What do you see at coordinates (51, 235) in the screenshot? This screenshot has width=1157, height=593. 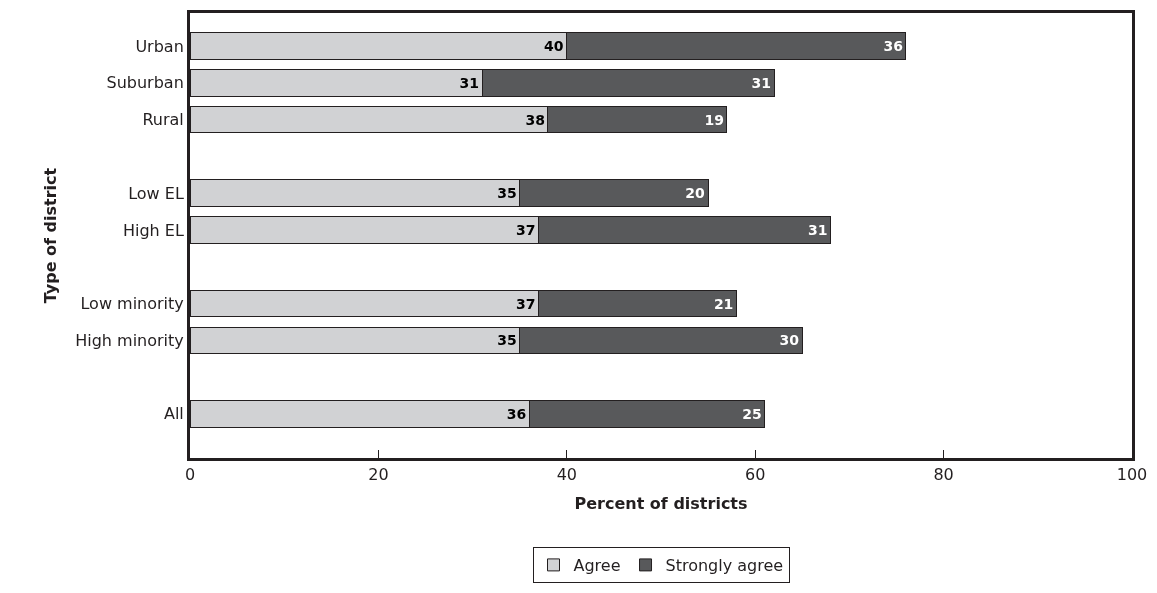 I see `y-axis-title: Type of district` at bounding box center [51, 235].